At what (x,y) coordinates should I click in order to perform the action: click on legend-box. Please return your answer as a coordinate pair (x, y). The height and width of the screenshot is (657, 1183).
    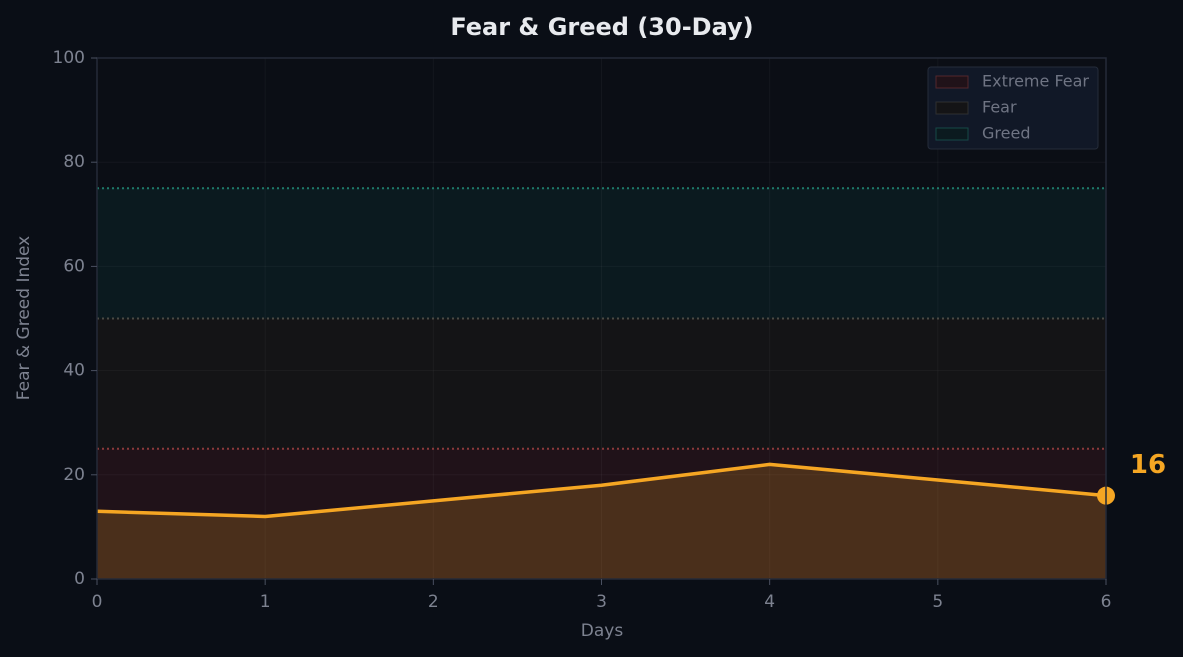
    Looking at the image, I should click on (1013, 108).